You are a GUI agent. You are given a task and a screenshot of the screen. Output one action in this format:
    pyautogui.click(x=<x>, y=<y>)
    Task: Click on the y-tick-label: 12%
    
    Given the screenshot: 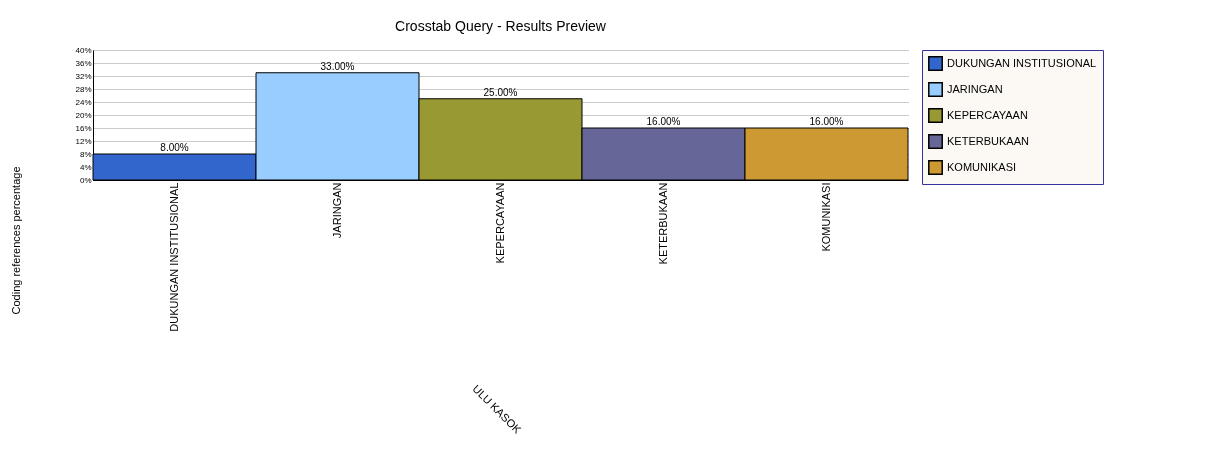 What is the action you would take?
    pyautogui.click(x=83, y=141)
    